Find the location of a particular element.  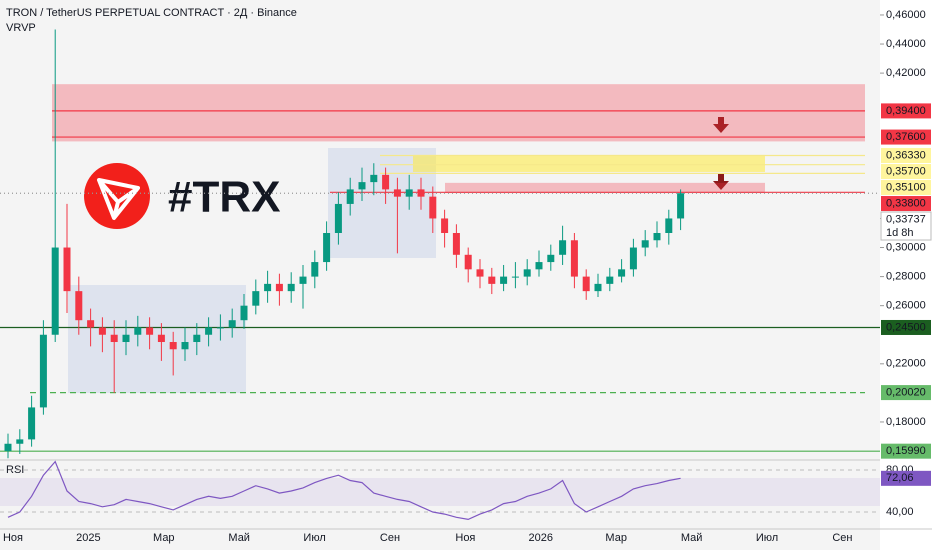

trx-logo-mark is located at coordinates (118, 199).